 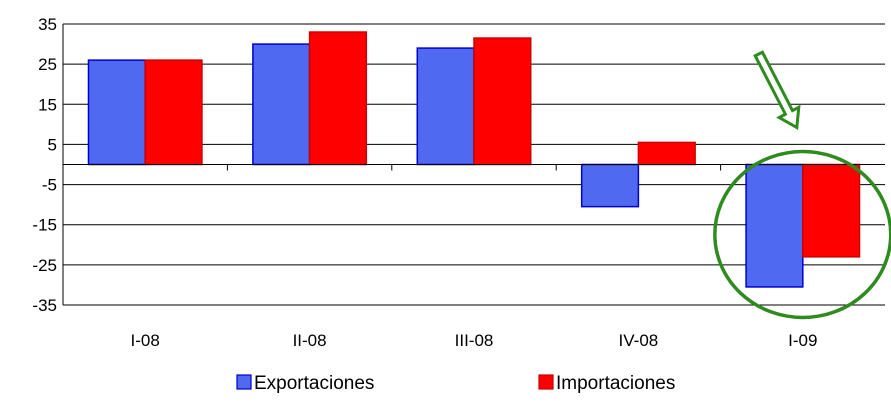 What do you see at coordinates (49, 185) in the screenshot?
I see `y-tick-label: -5` at bounding box center [49, 185].